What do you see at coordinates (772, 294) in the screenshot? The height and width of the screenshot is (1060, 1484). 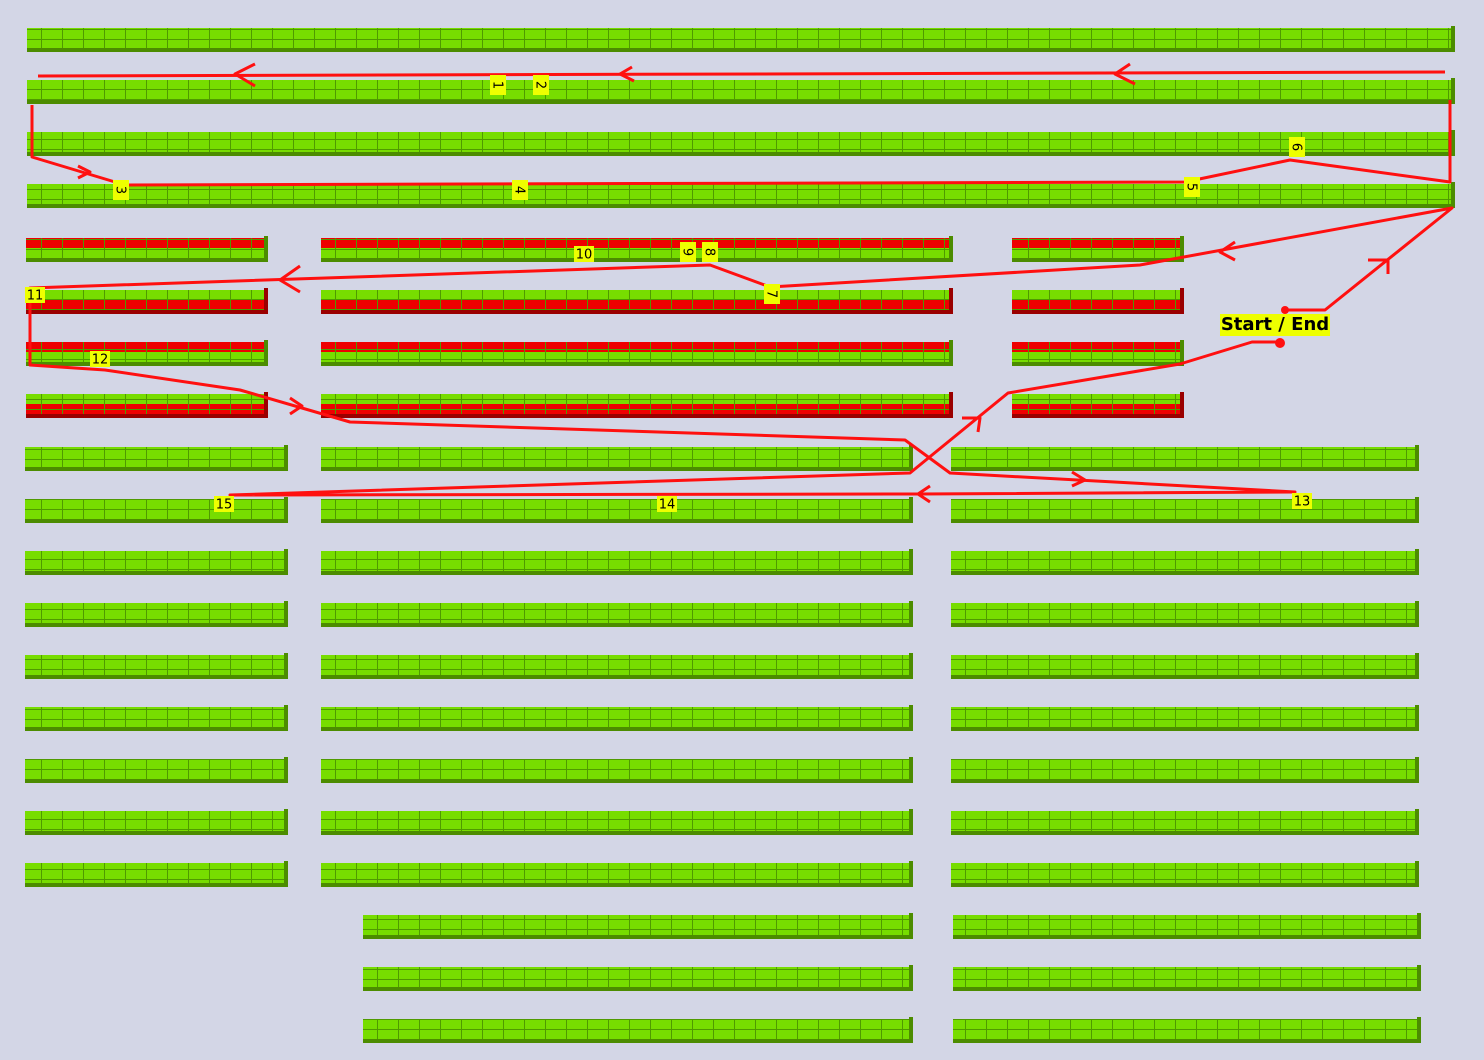 I see `stop-label: 7` at bounding box center [772, 294].